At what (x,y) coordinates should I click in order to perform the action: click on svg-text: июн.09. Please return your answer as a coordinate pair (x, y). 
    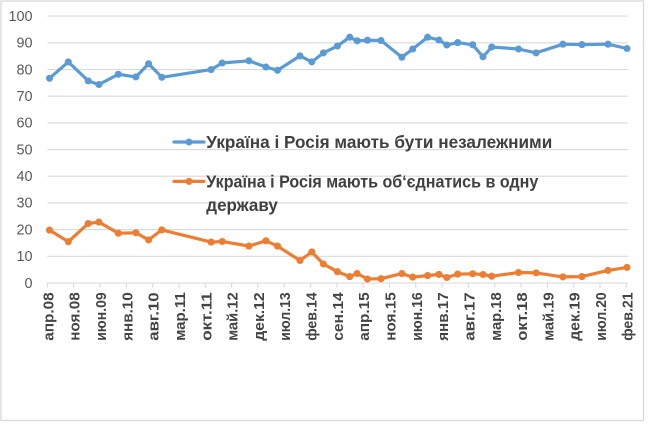
    Looking at the image, I should click on (102, 316).